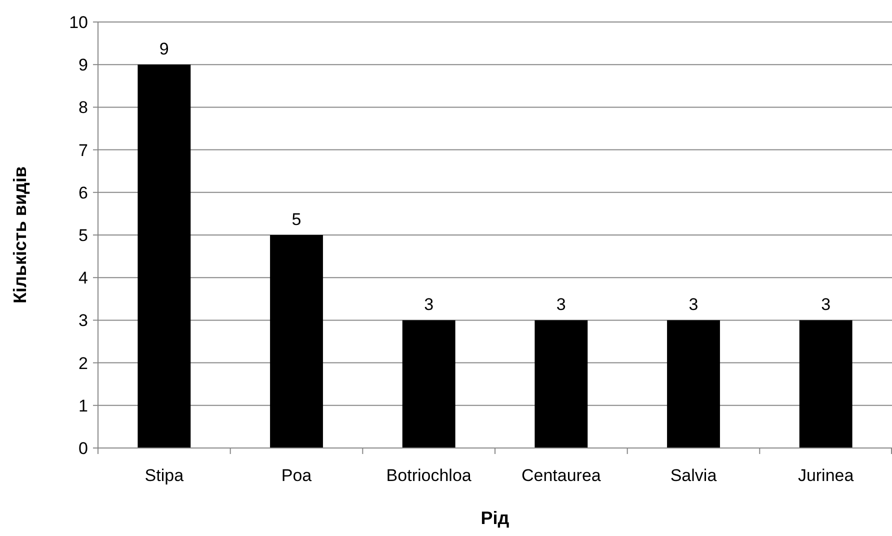 The image size is (892, 536). Describe the element at coordinates (83, 235) in the screenshot. I see `y-tick-label: 5` at that location.